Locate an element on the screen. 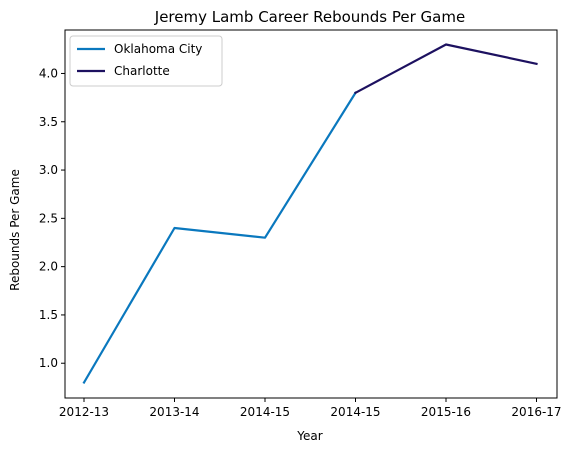 The height and width of the screenshot is (453, 570). y-tick-label: 3.5 is located at coordinates (48, 122).